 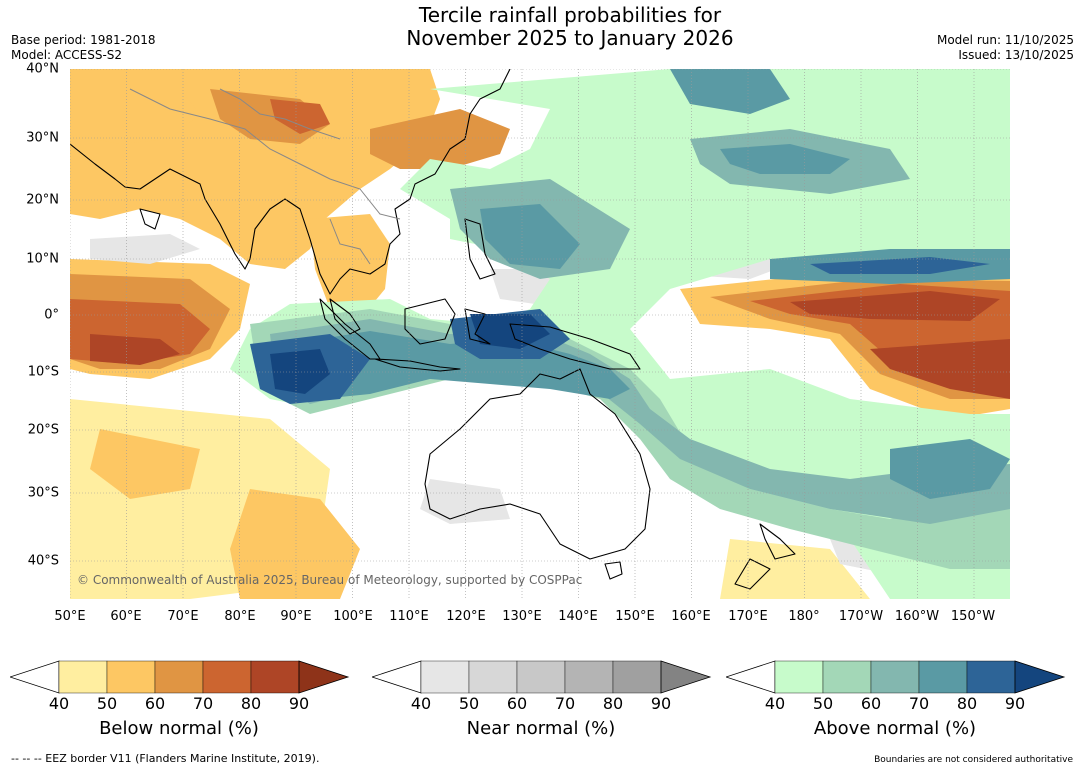 What do you see at coordinates (59, 703) in the screenshot?
I see `below-normal-tick-40: 40` at bounding box center [59, 703].